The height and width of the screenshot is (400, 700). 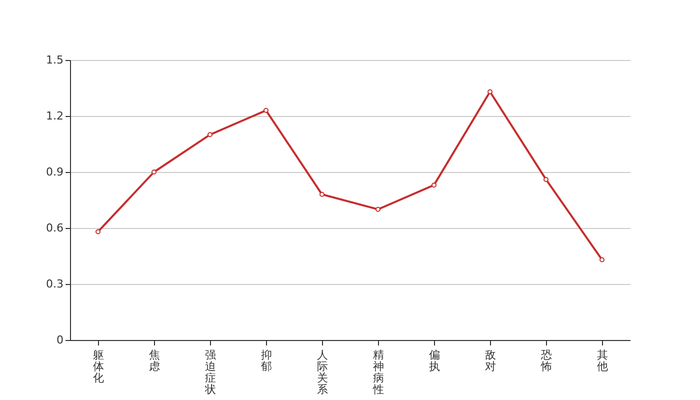 I want to click on x-tick-label: 精神病性, so click(x=378, y=372).